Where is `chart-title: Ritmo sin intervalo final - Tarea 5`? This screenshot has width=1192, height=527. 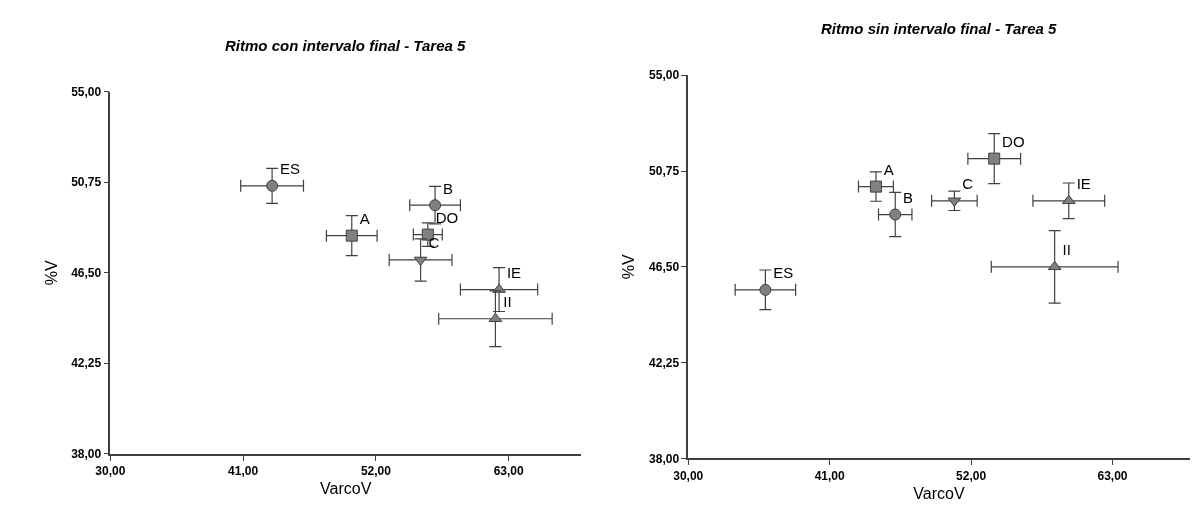
chart-title: Ritmo sin intervalo final - Tarea 5 is located at coordinates (939, 28).